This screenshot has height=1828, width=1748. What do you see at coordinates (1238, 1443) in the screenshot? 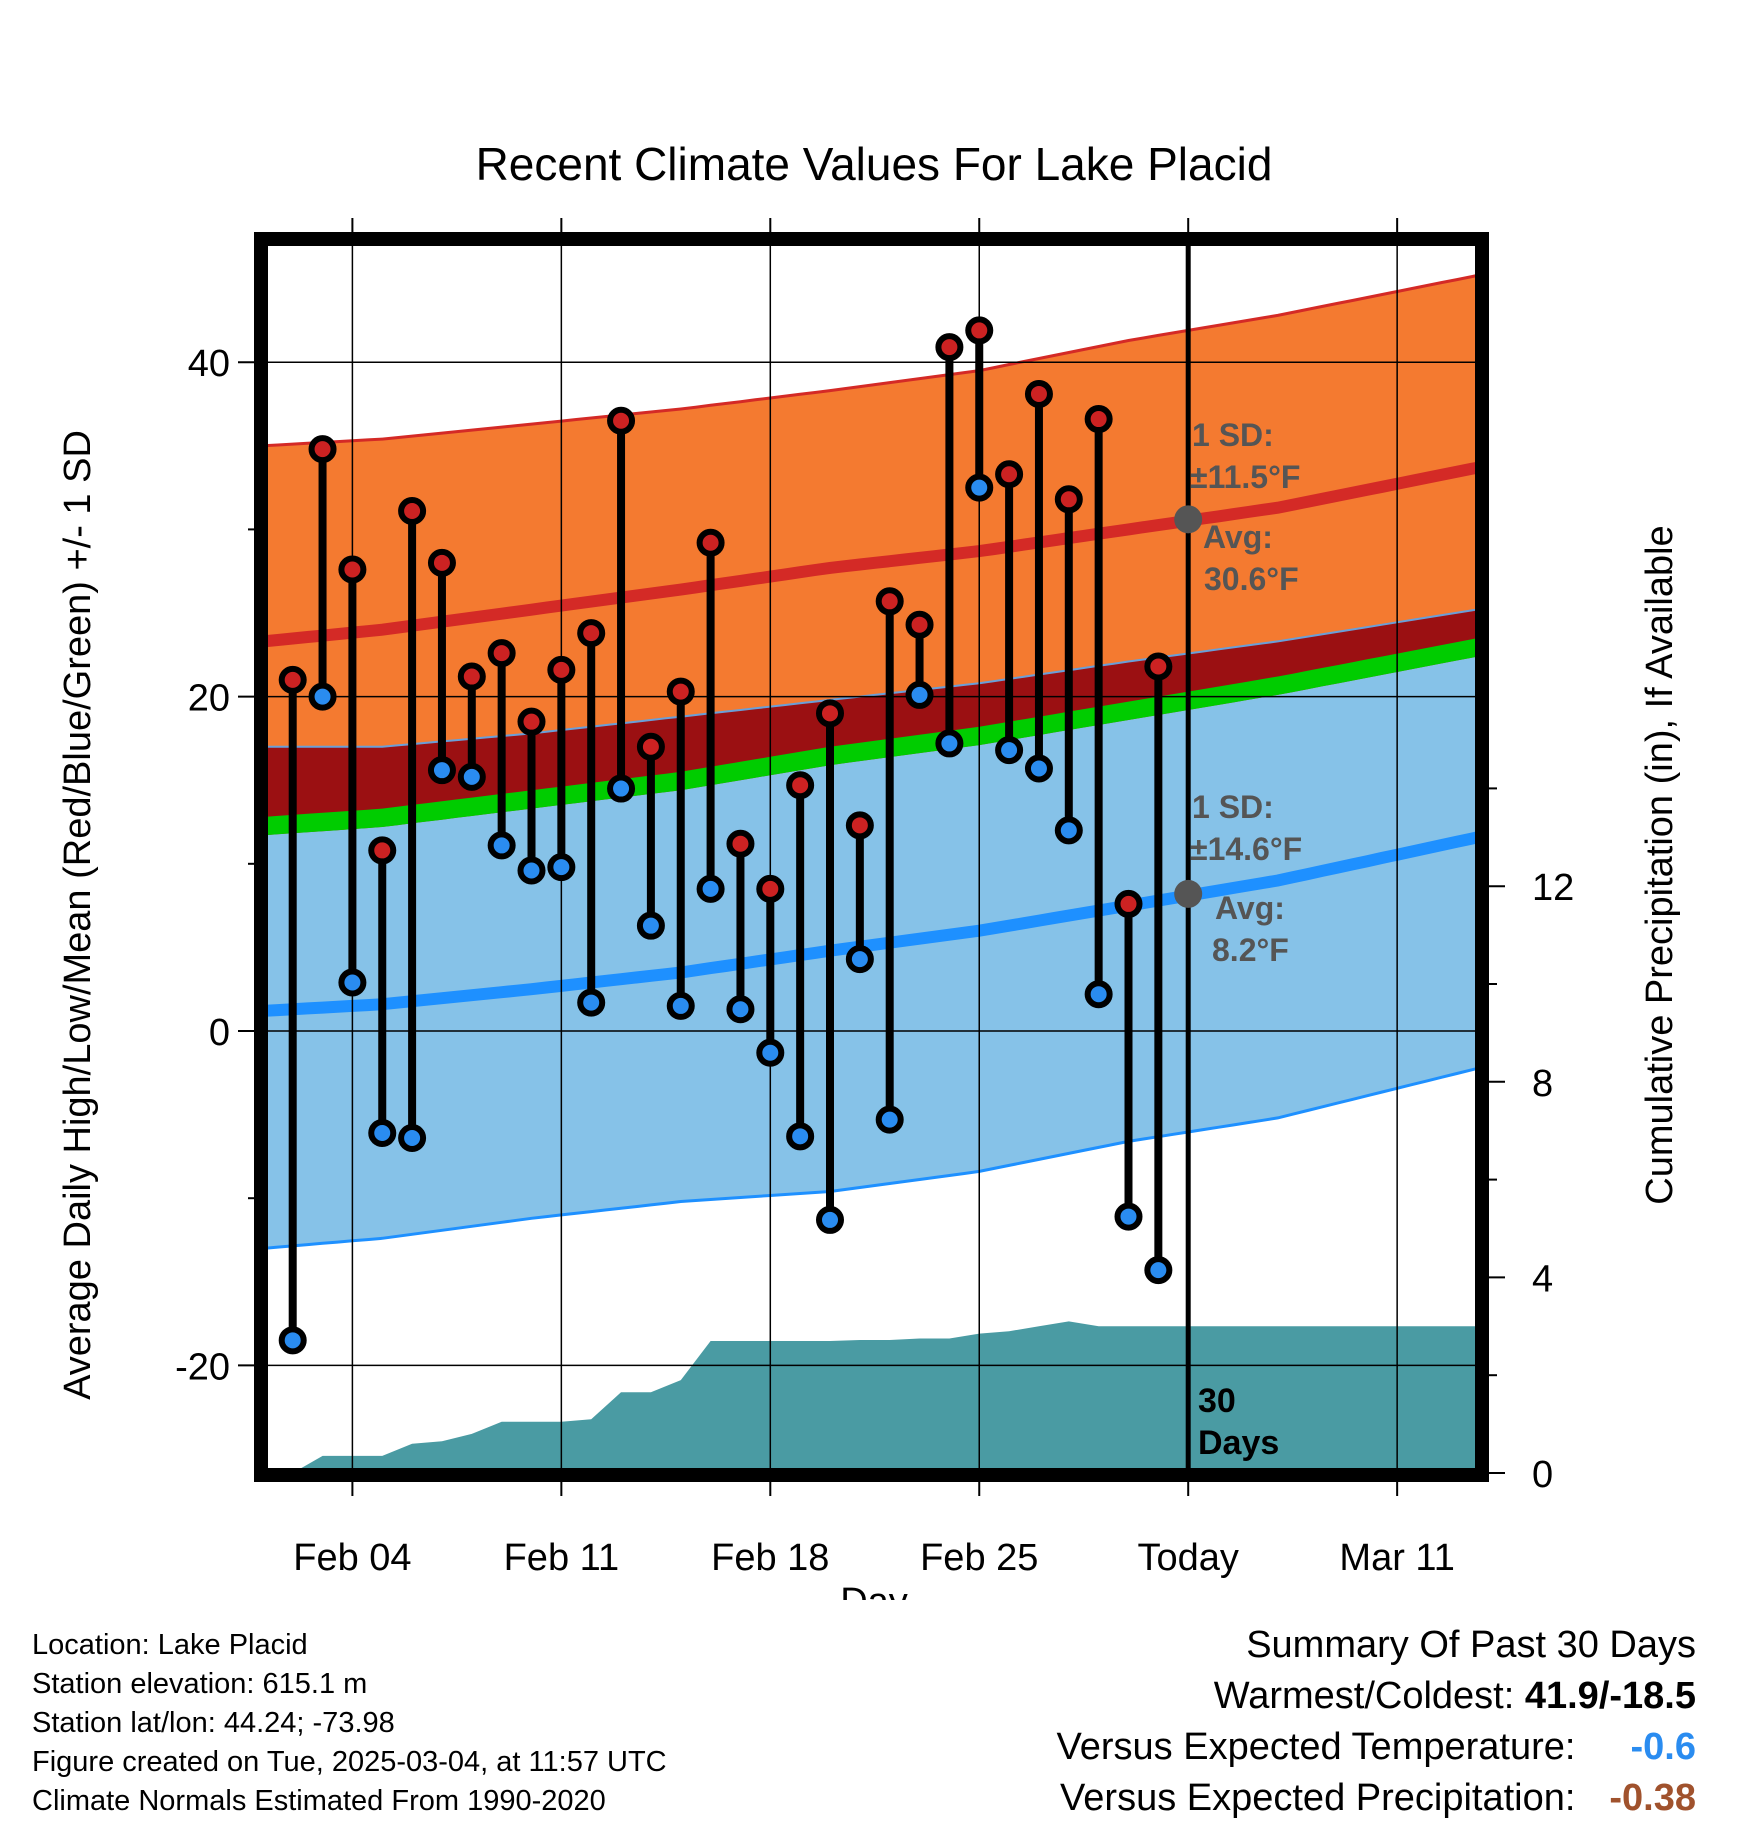
I see `period-unit: Days` at bounding box center [1238, 1443].